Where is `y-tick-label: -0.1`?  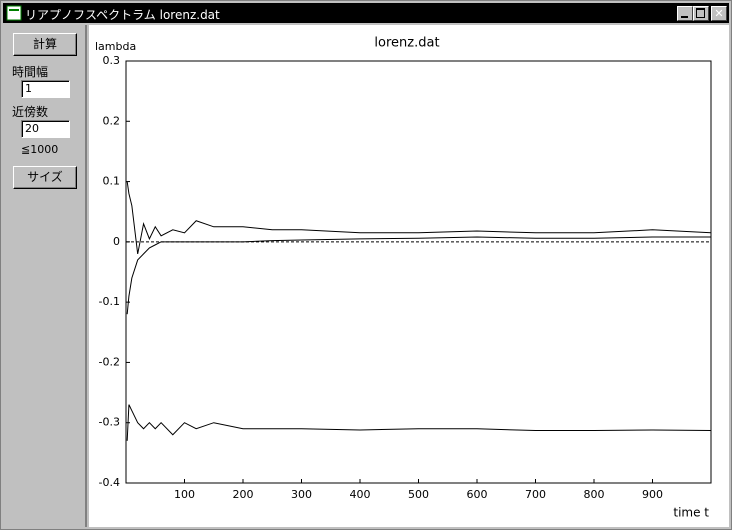
y-tick-label: -0.1 is located at coordinates (109, 301).